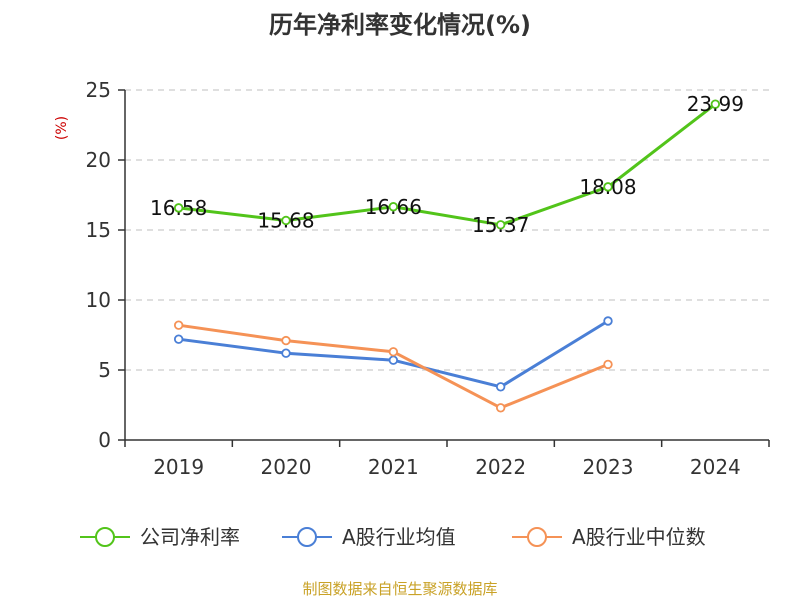 Image resolution: width=800 pixels, height=600 pixels. I want to click on data-label: 16.58, so click(178, 208).